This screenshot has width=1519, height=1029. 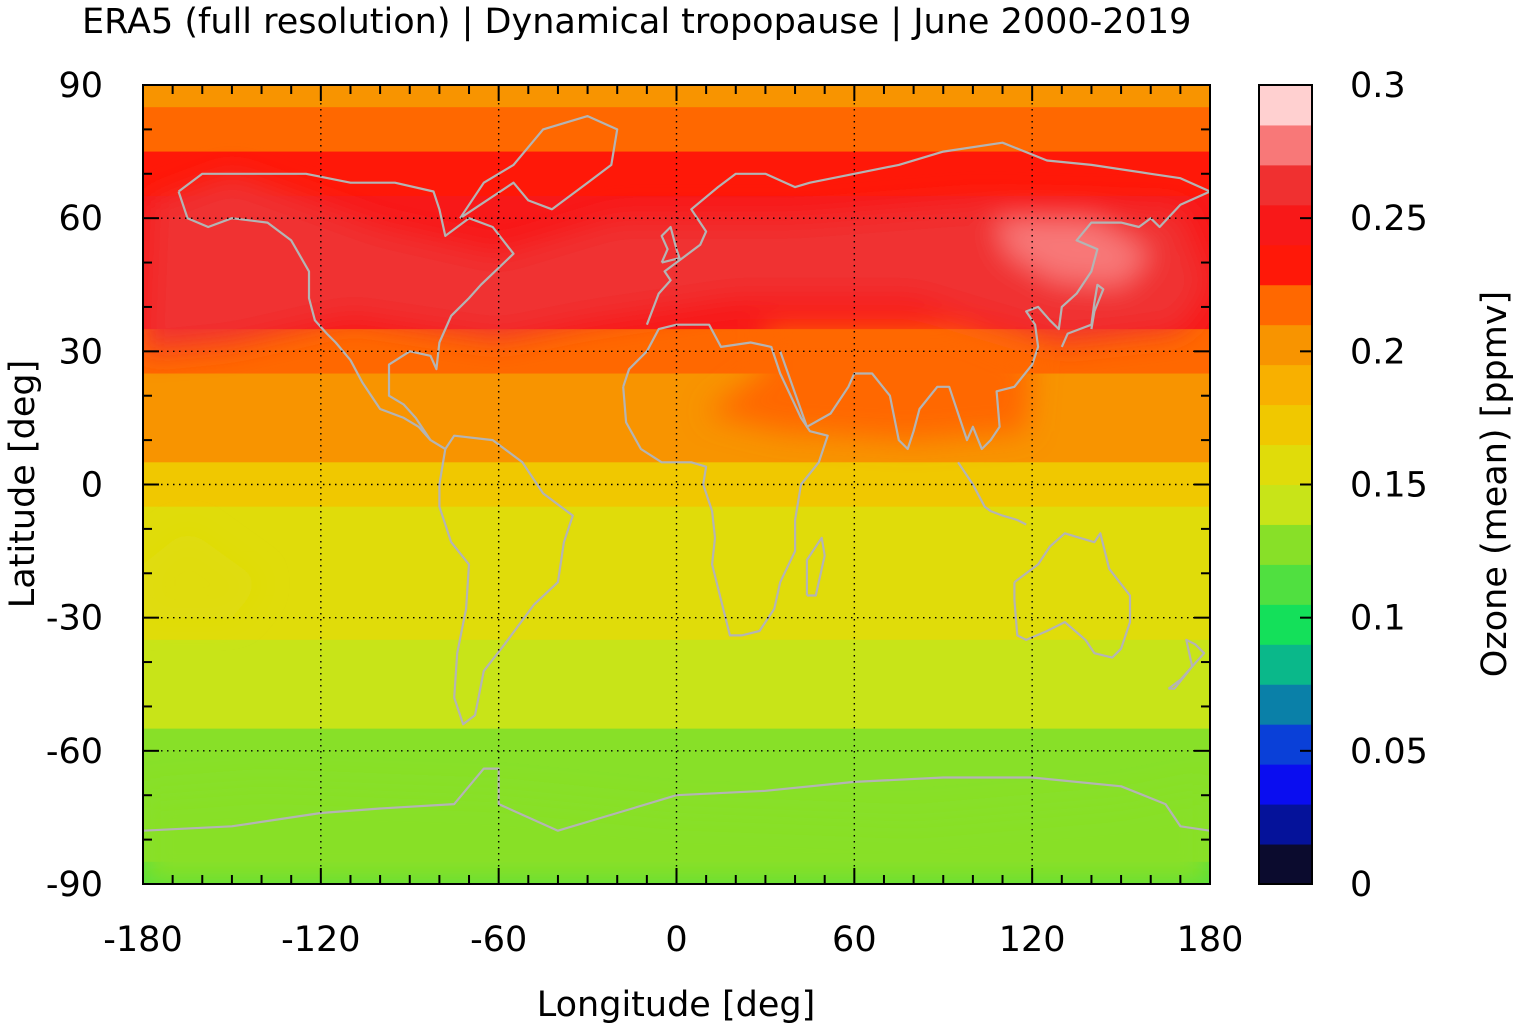 What do you see at coordinates (74, 885) in the screenshot?
I see `y-tick-label: -90` at bounding box center [74, 885].